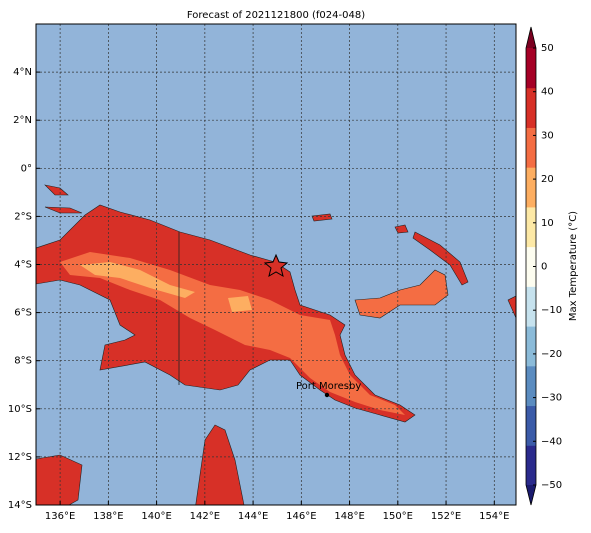  Describe the element at coordinates (59, 479) in the screenshot. I see `island-south` at that location.